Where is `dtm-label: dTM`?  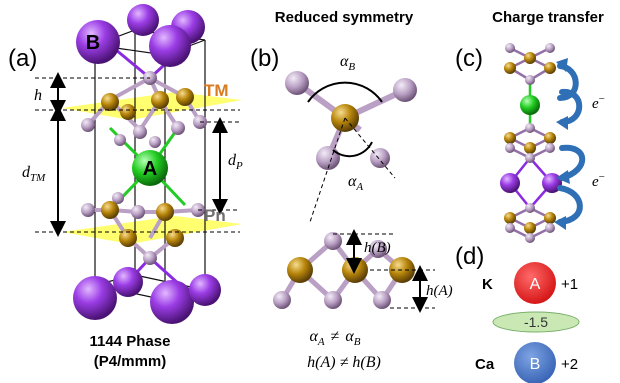 dtm-label: dTM is located at coordinates (34, 174).